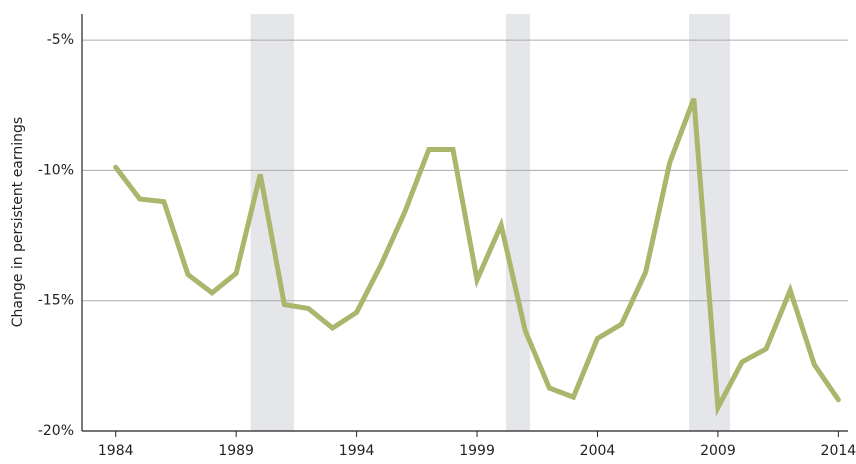 The height and width of the screenshot is (464, 856). I want to click on y-axis-label: Change in persistent earnings, so click(18, 222).